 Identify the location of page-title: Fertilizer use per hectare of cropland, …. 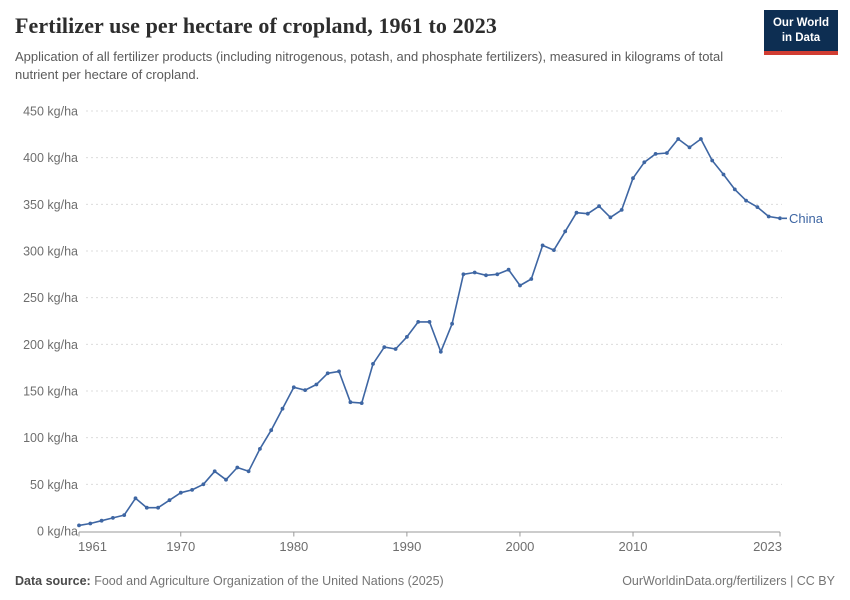
(256, 25).